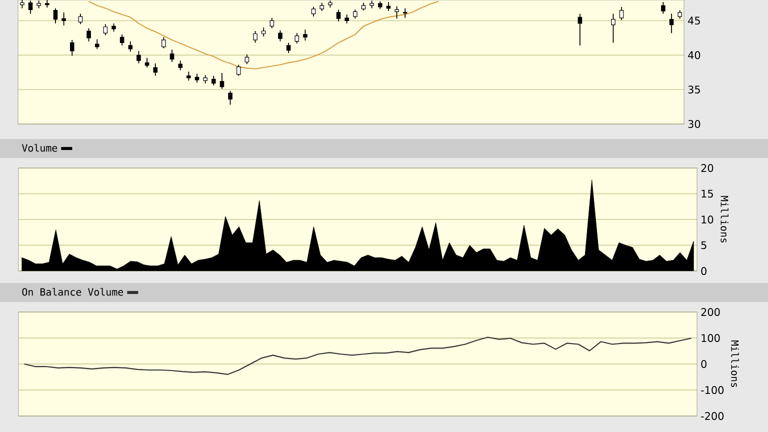  What do you see at coordinates (708, 220) in the screenshot?
I see `y-tick-label: 10` at bounding box center [708, 220].